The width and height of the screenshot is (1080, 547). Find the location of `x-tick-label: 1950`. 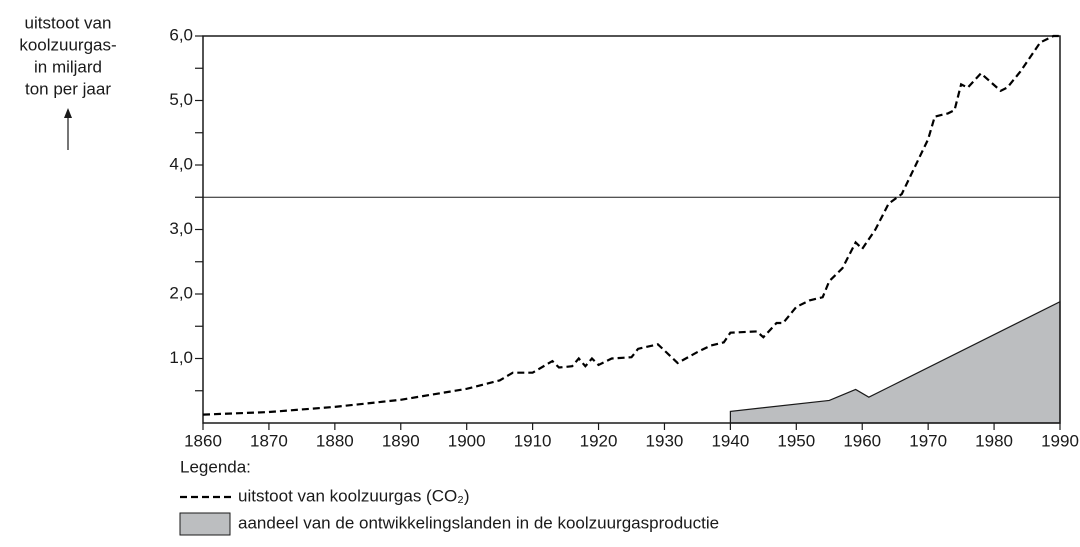

x-tick-label: 1950 is located at coordinates (796, 440).